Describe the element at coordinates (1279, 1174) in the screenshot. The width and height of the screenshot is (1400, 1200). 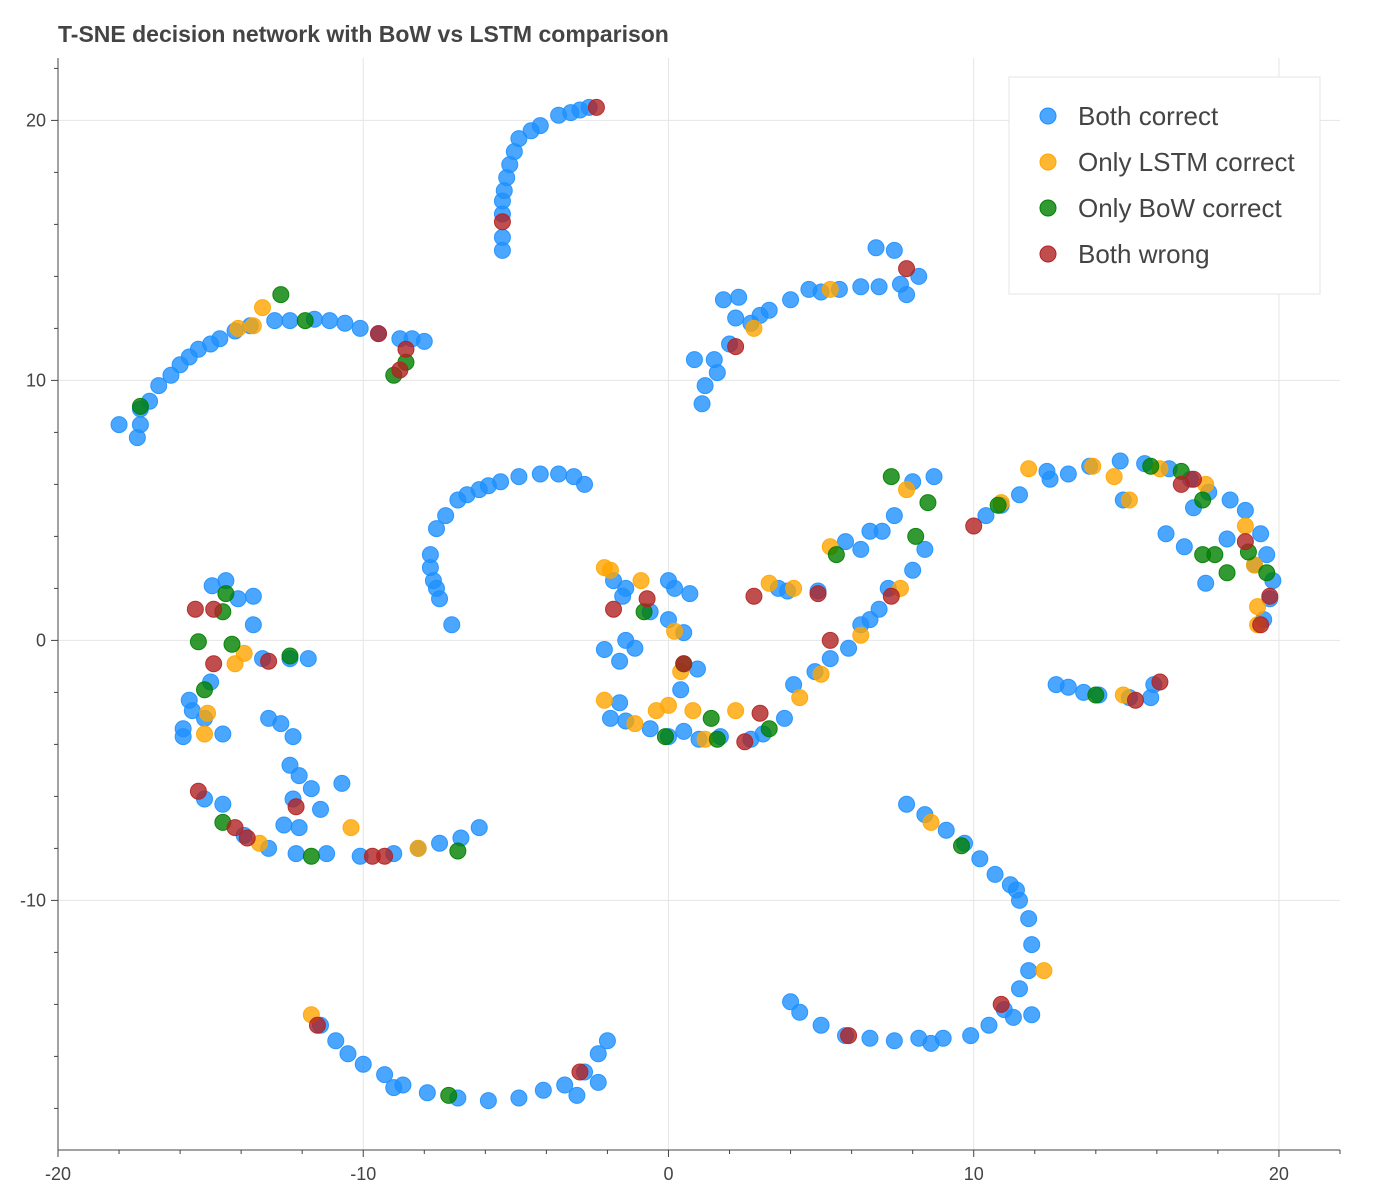
I see `x-tick-label: 20` at that location.